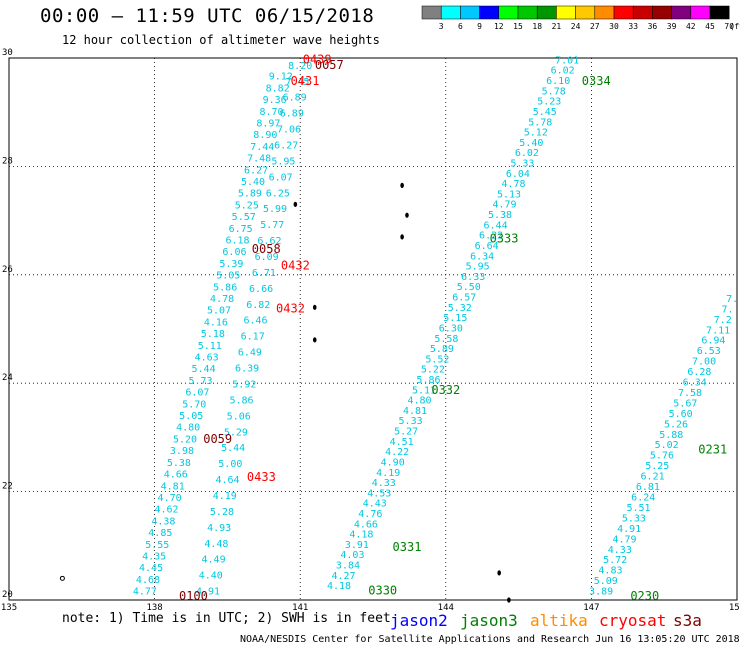  Describe the element at coordinates (241, 229) in the screenshot. I see `swh-value: 6.75` at that location.